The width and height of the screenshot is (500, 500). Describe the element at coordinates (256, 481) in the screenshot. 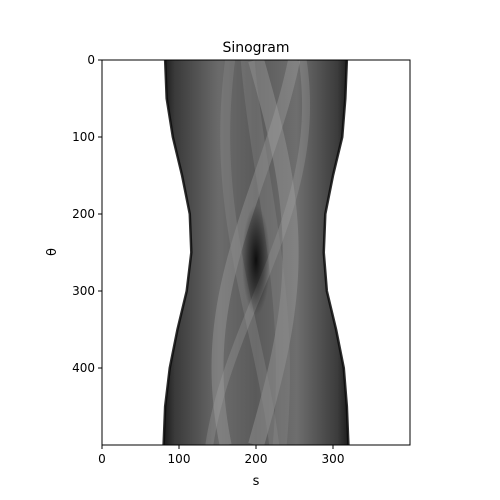

I see `x-axis-label: s` at that location.